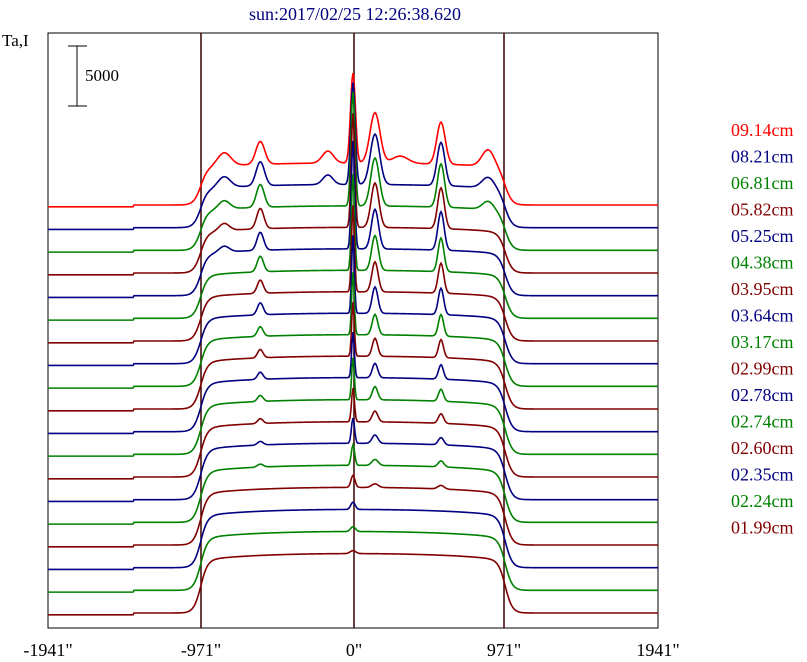 The image size is (807, 662). What do you see at coordinates (102, 75) in the screenshot?
I see `scale-bar-label: 5000` at bounding box center [102, 75].